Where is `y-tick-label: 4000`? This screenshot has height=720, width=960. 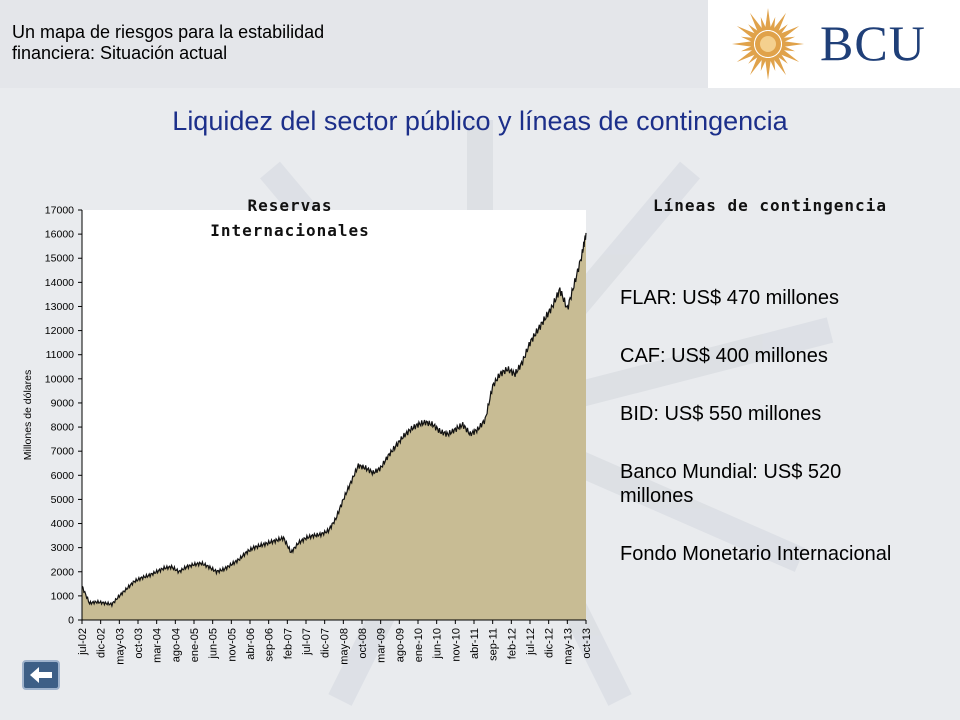 y-tick-label: 4000 is located at coordinates (63, 524).